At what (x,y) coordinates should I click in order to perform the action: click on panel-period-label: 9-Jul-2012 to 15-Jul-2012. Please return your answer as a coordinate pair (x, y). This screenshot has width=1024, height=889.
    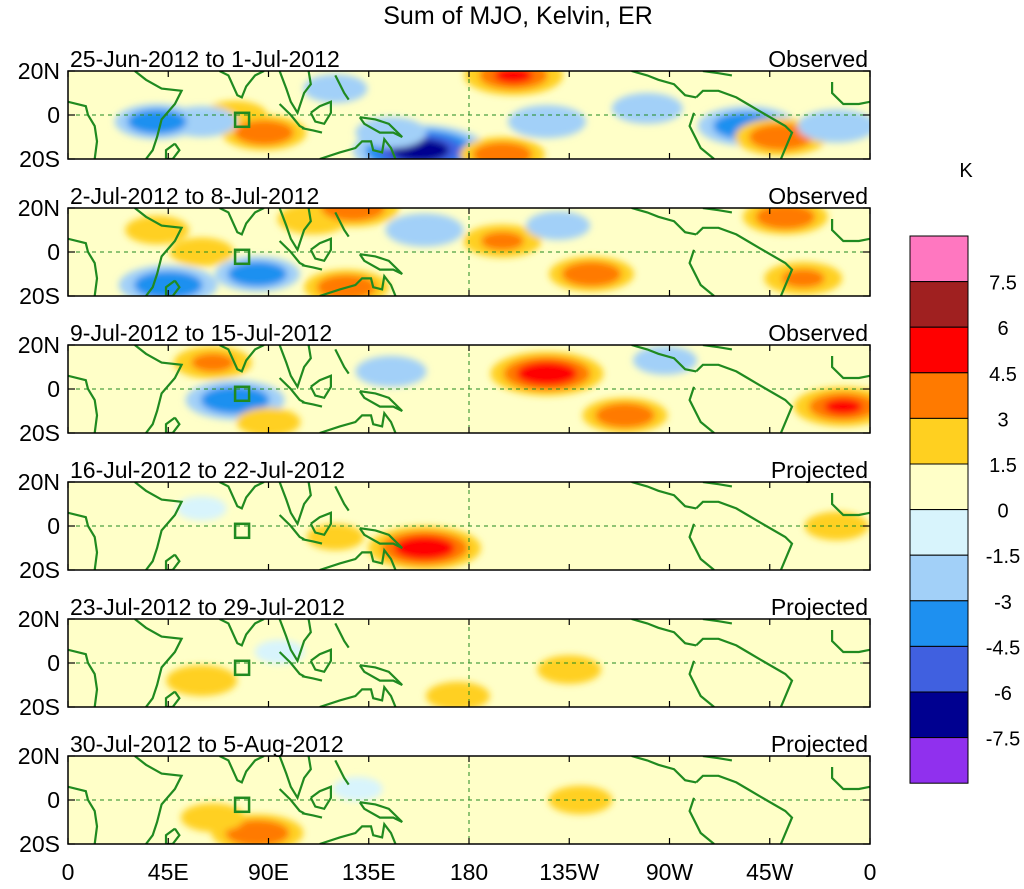
    Looking at the image, I should click on (201, 333).